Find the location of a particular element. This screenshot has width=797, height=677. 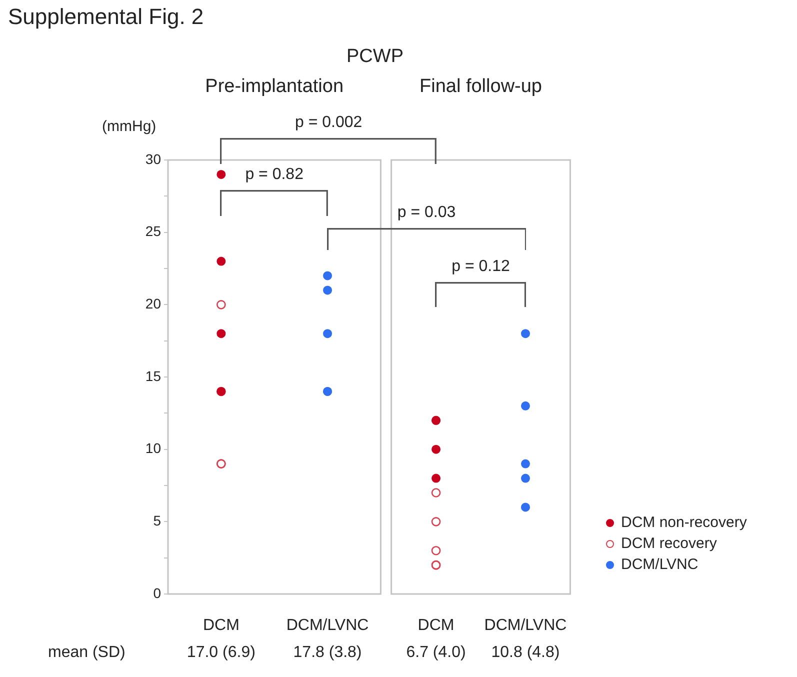

text: Supplemental Fig. 2 is located at coordinates (106, 17).